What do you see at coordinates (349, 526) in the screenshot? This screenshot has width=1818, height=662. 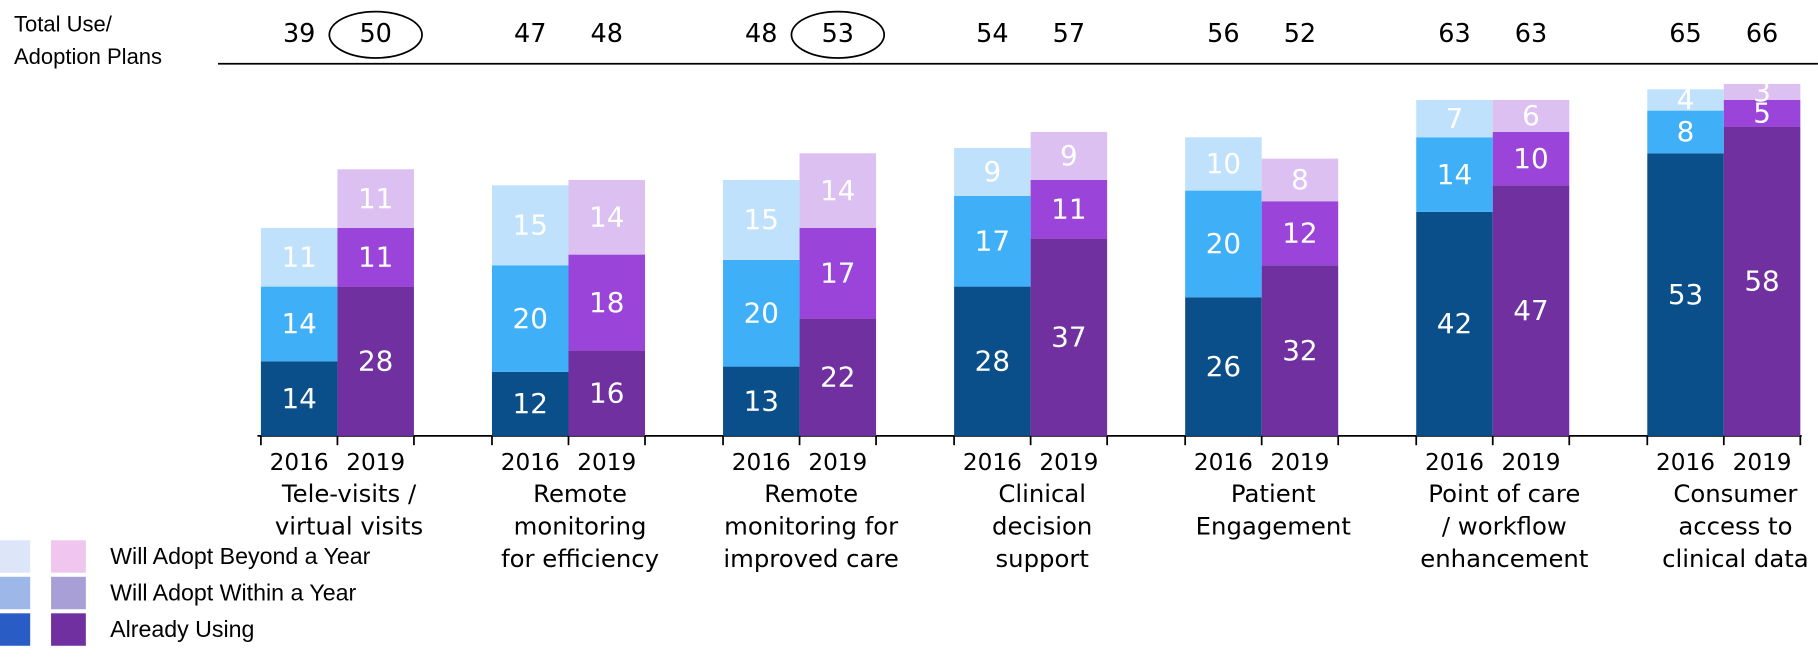 I see `group-label: virtual visits` at bounding box center [349, 526].